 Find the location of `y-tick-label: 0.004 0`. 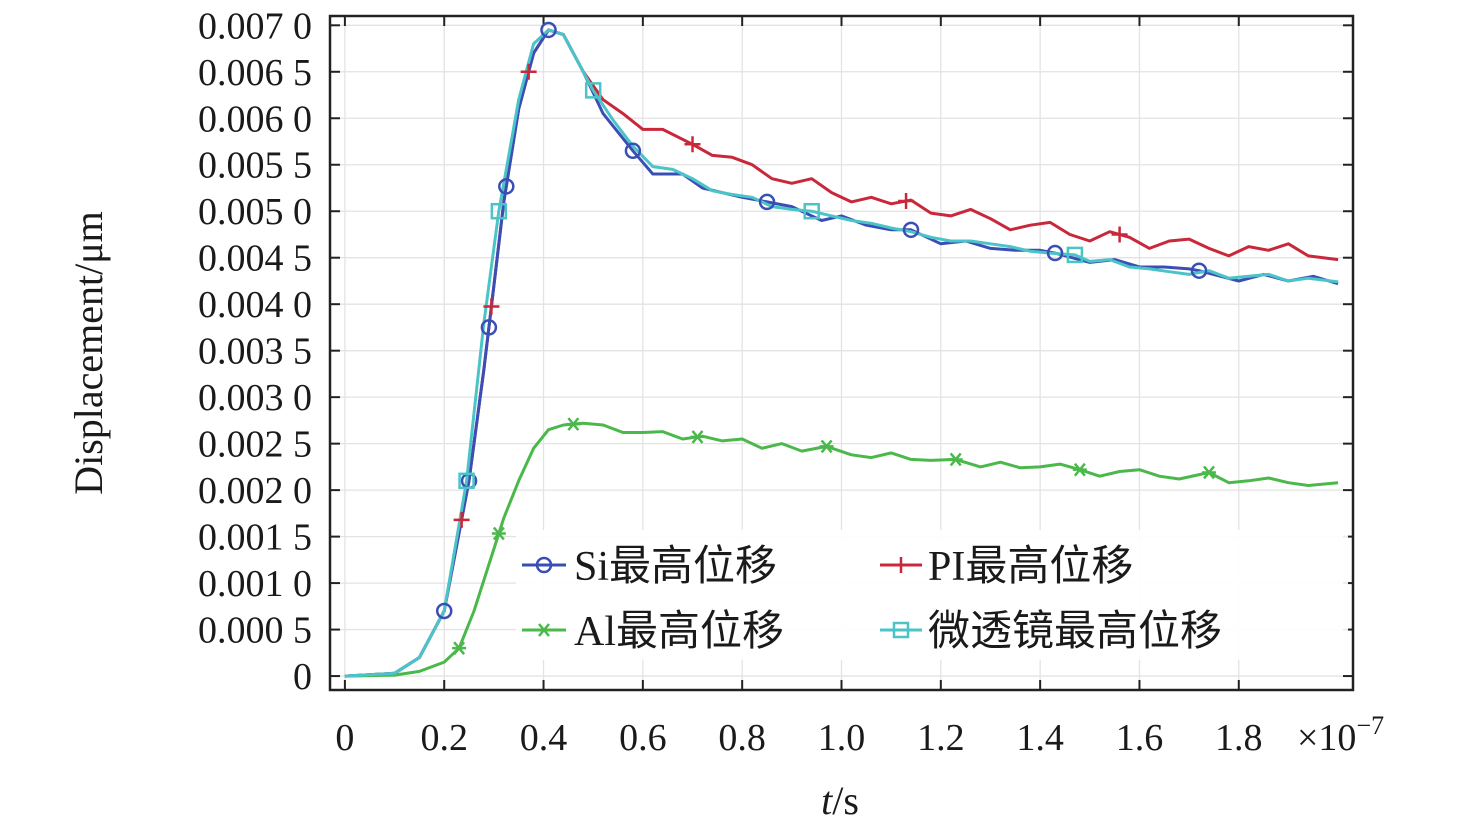

y-tick-label: 0.004 0 is located at coordinates (255, 305).